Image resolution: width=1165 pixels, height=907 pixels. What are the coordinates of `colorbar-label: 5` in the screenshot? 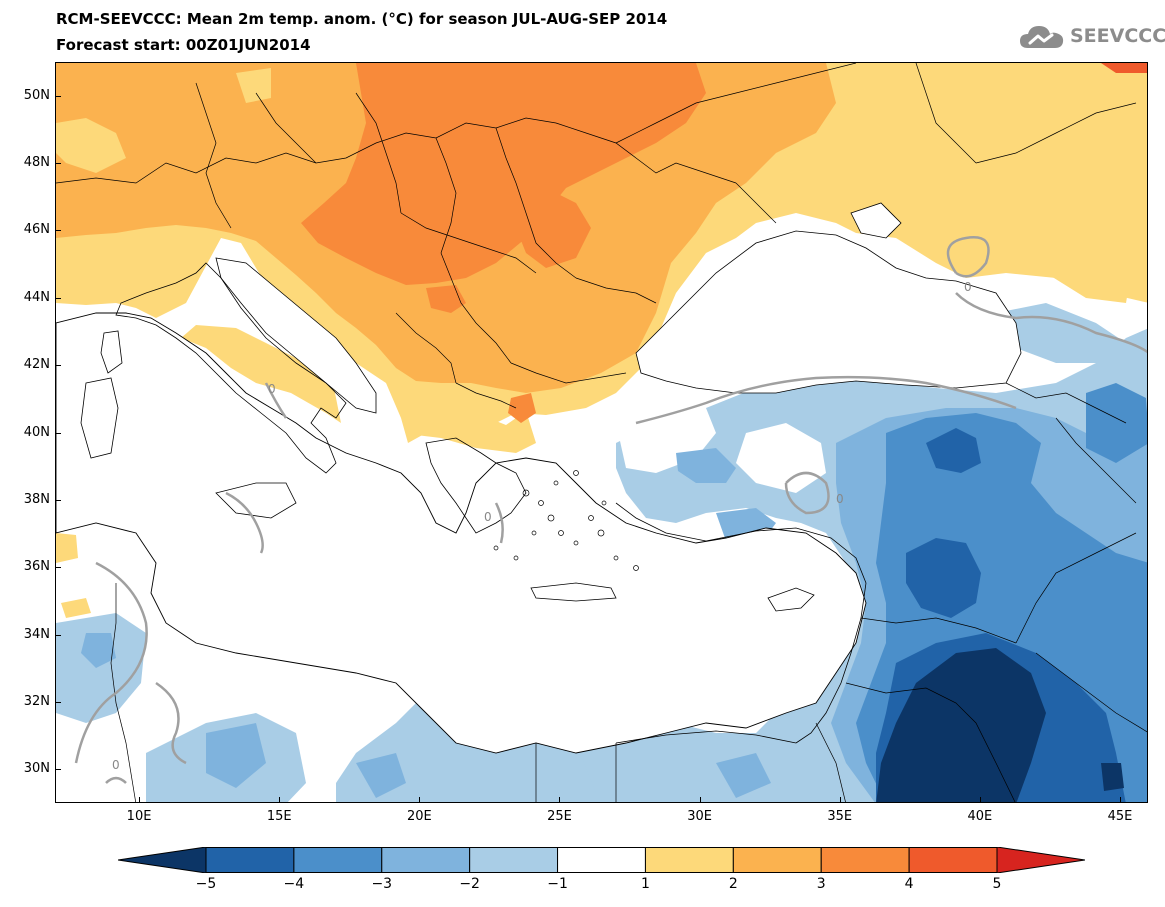 It's located at (997, 884).